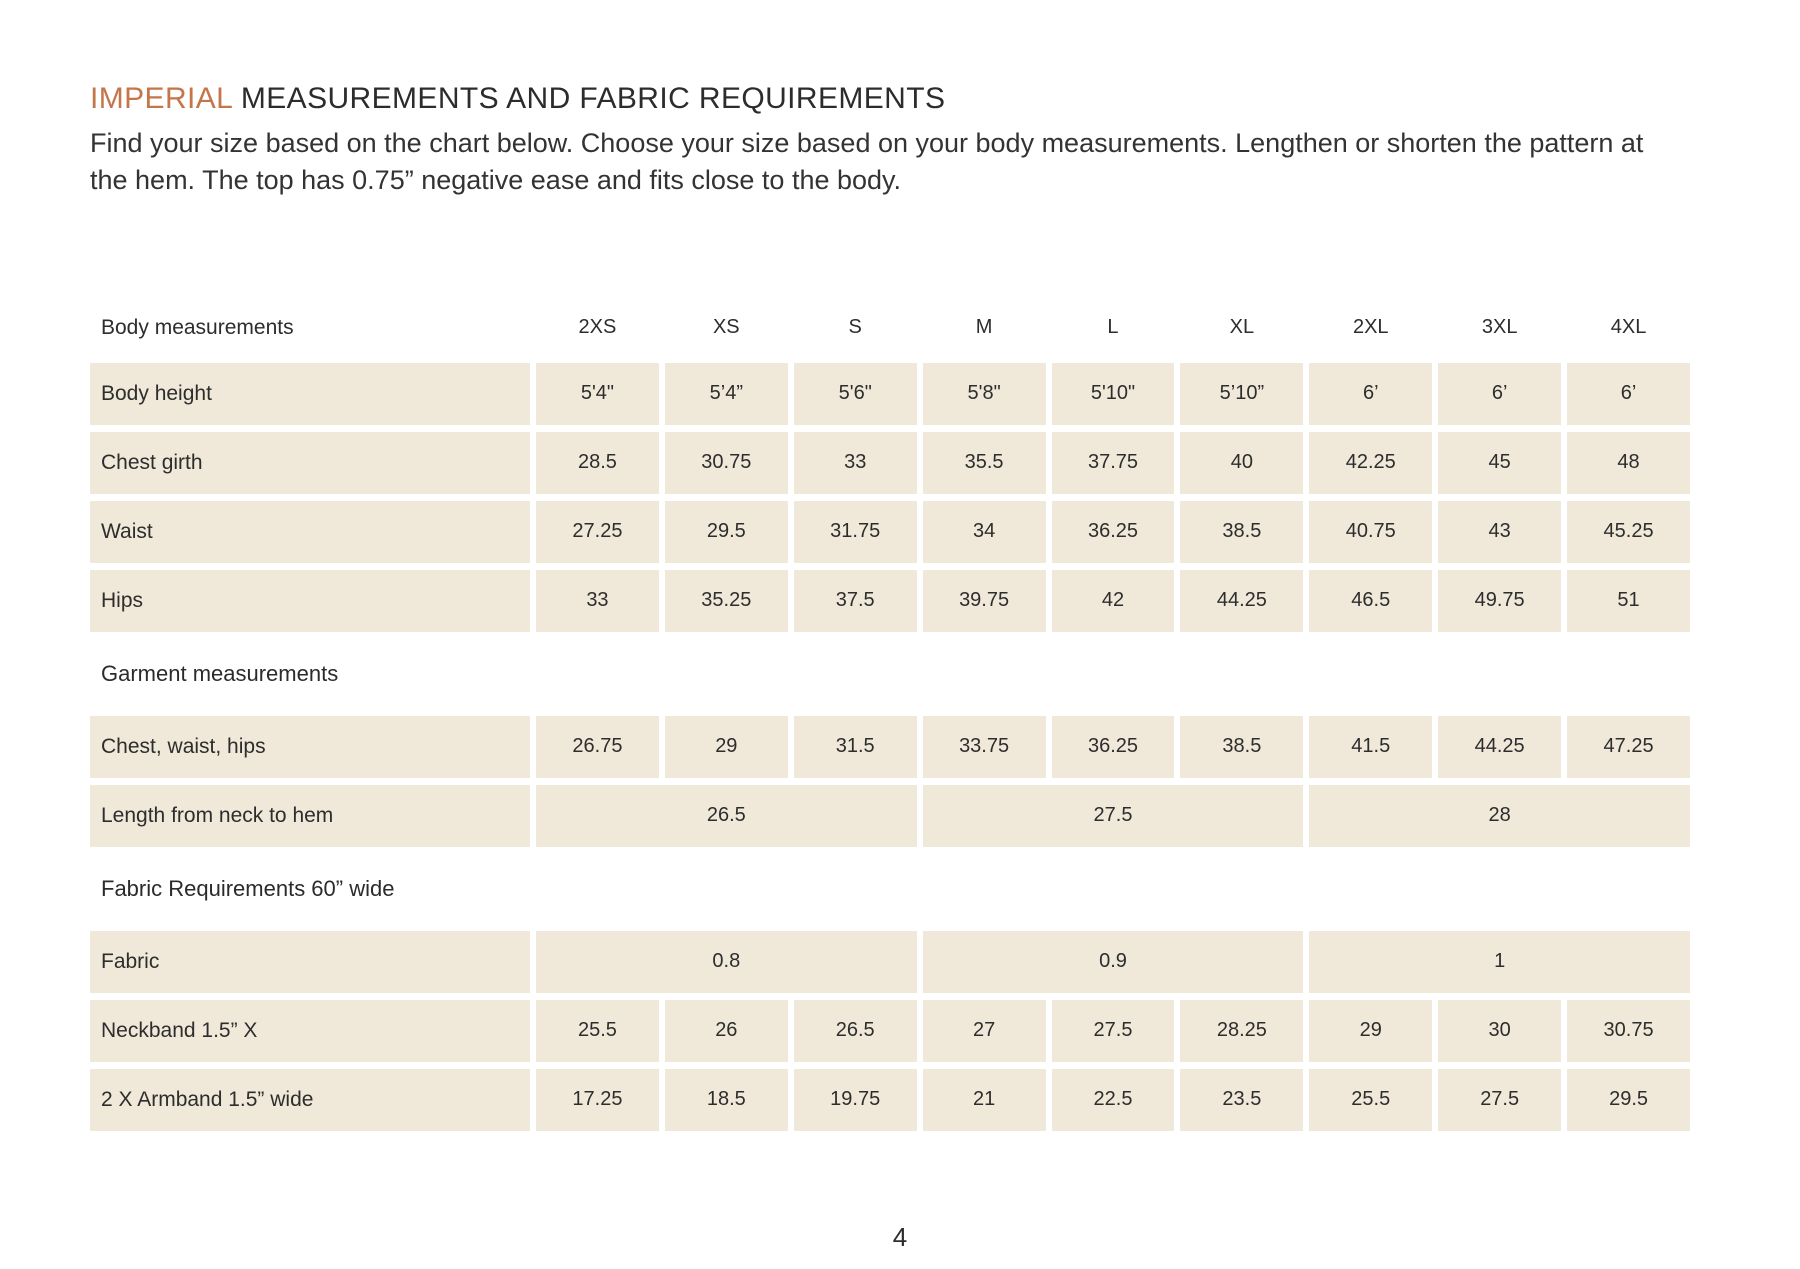 Image resolution: width=1800 pixels, height=1269 pixels. Describe the element at coordinates (1113, 393) in the screenshot. I see `value-cell: 5'10"` at that location.